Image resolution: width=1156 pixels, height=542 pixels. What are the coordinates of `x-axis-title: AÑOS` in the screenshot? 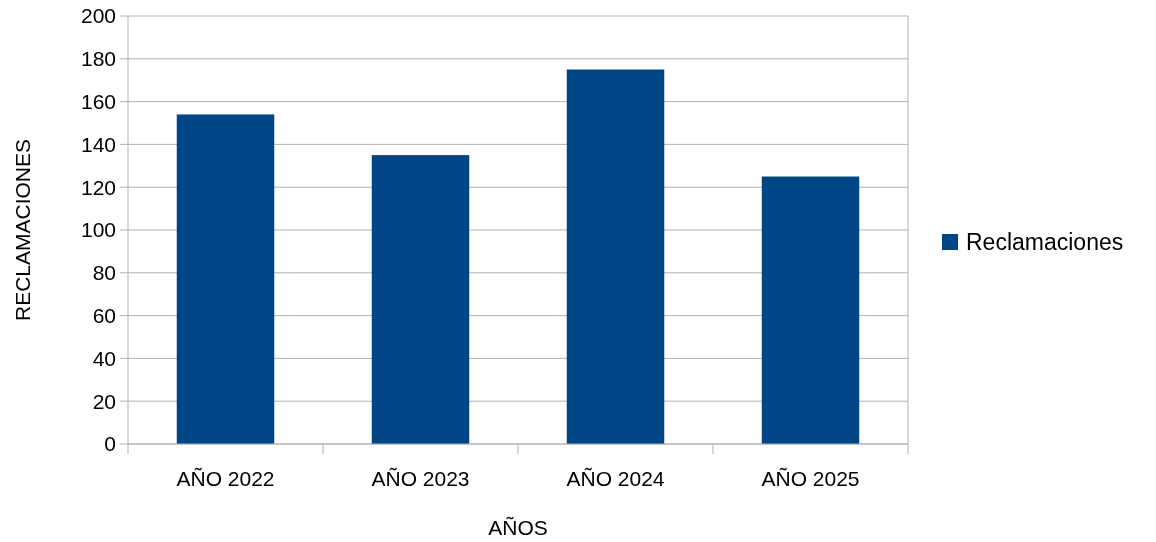 It's located at (518, 527).